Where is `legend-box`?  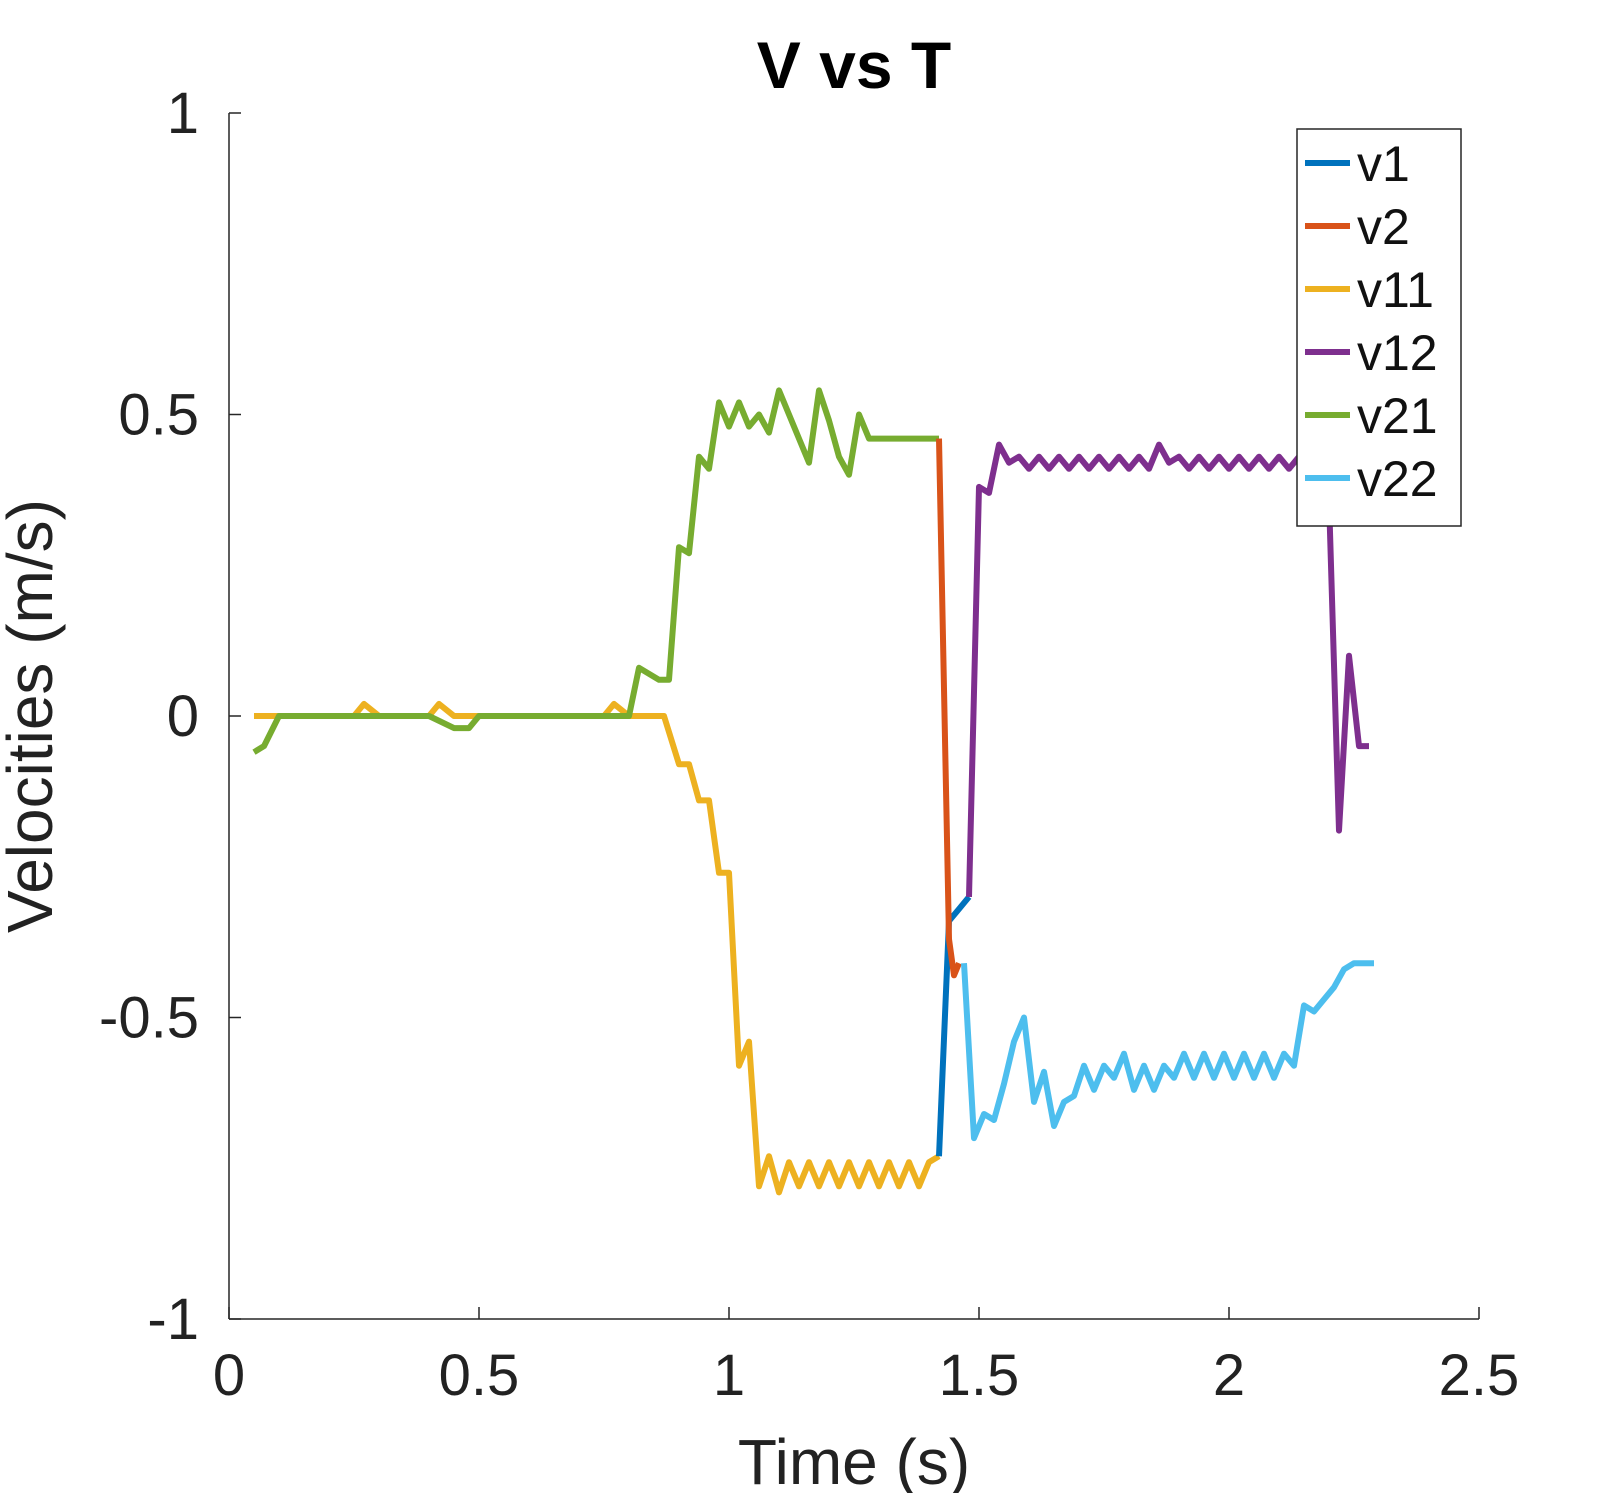 legend-box is located at coordinates (1379, 327).